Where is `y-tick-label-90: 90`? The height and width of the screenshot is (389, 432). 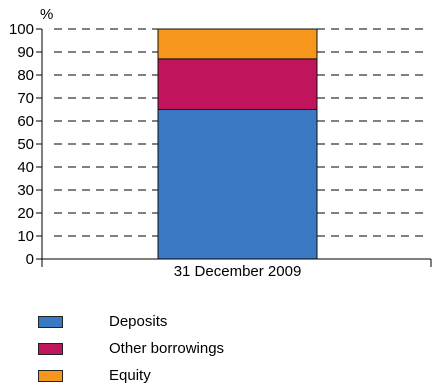 y-tick-label-90: 90 is located at coordinates (25, 52).